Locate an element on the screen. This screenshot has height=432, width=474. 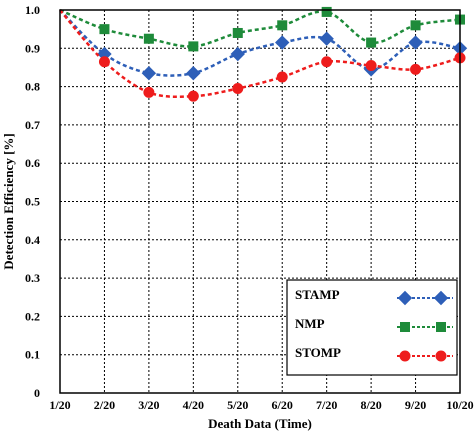
y-tick-label: 0.4 is located at coordinates (32, 240).